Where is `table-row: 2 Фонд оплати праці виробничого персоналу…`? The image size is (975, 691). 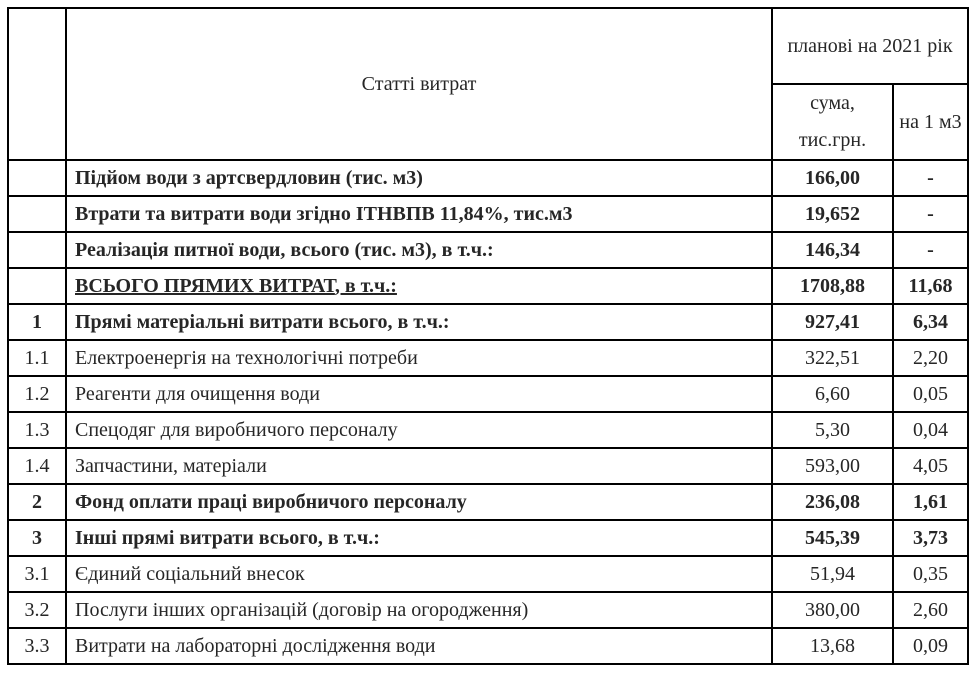 table-row: 2 Фонд оплати праці виробничого персоналу… is located at coordinates (488, 502).